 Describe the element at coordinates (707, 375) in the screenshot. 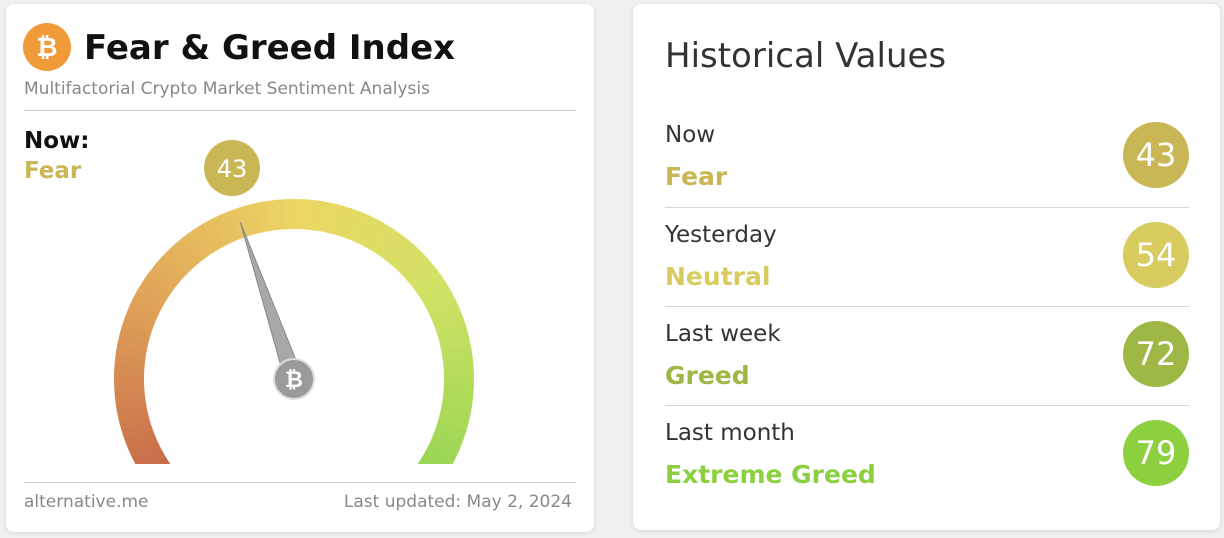

I see `classification: Greed` at that location.